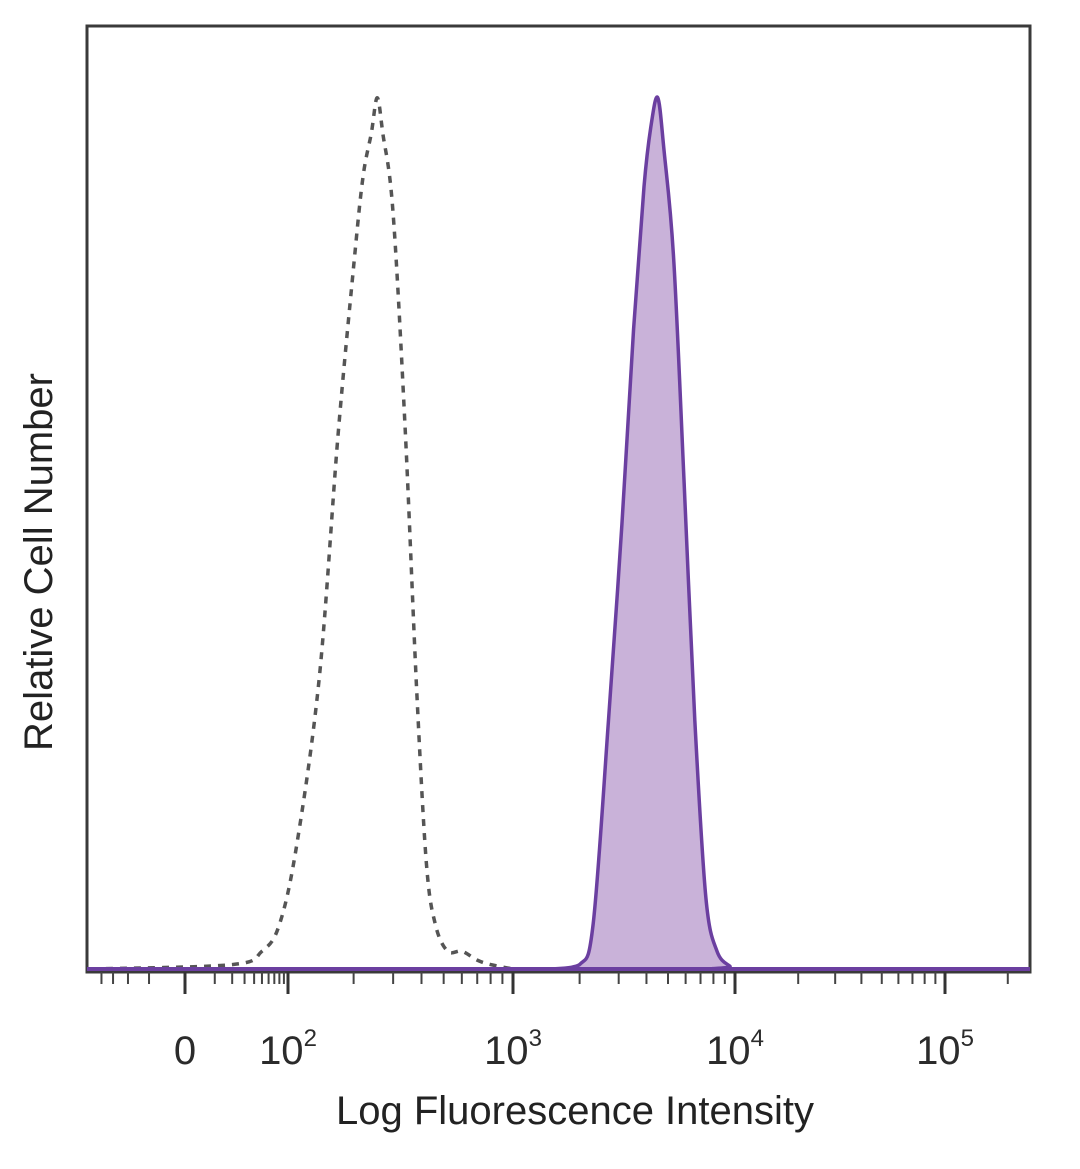 This screenshot has height=1169, width=1080. Describe the element at coordinates (513, 1049) in the screenshot. I see `x-tick-label: 10³` at that location.